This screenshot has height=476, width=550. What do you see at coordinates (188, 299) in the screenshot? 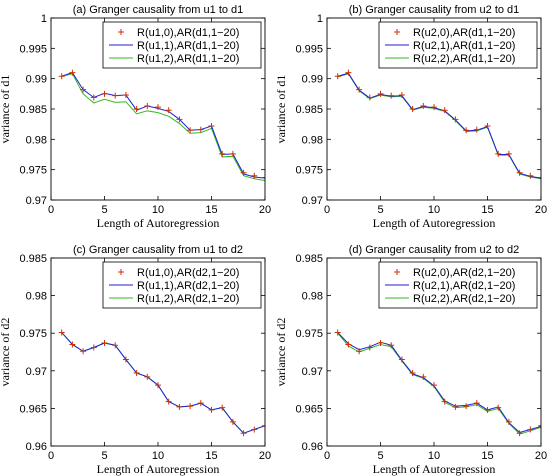
I see `legend-entry-label: R(u1,2),AR(d2,1−20)` at bounding box center [188, 299].